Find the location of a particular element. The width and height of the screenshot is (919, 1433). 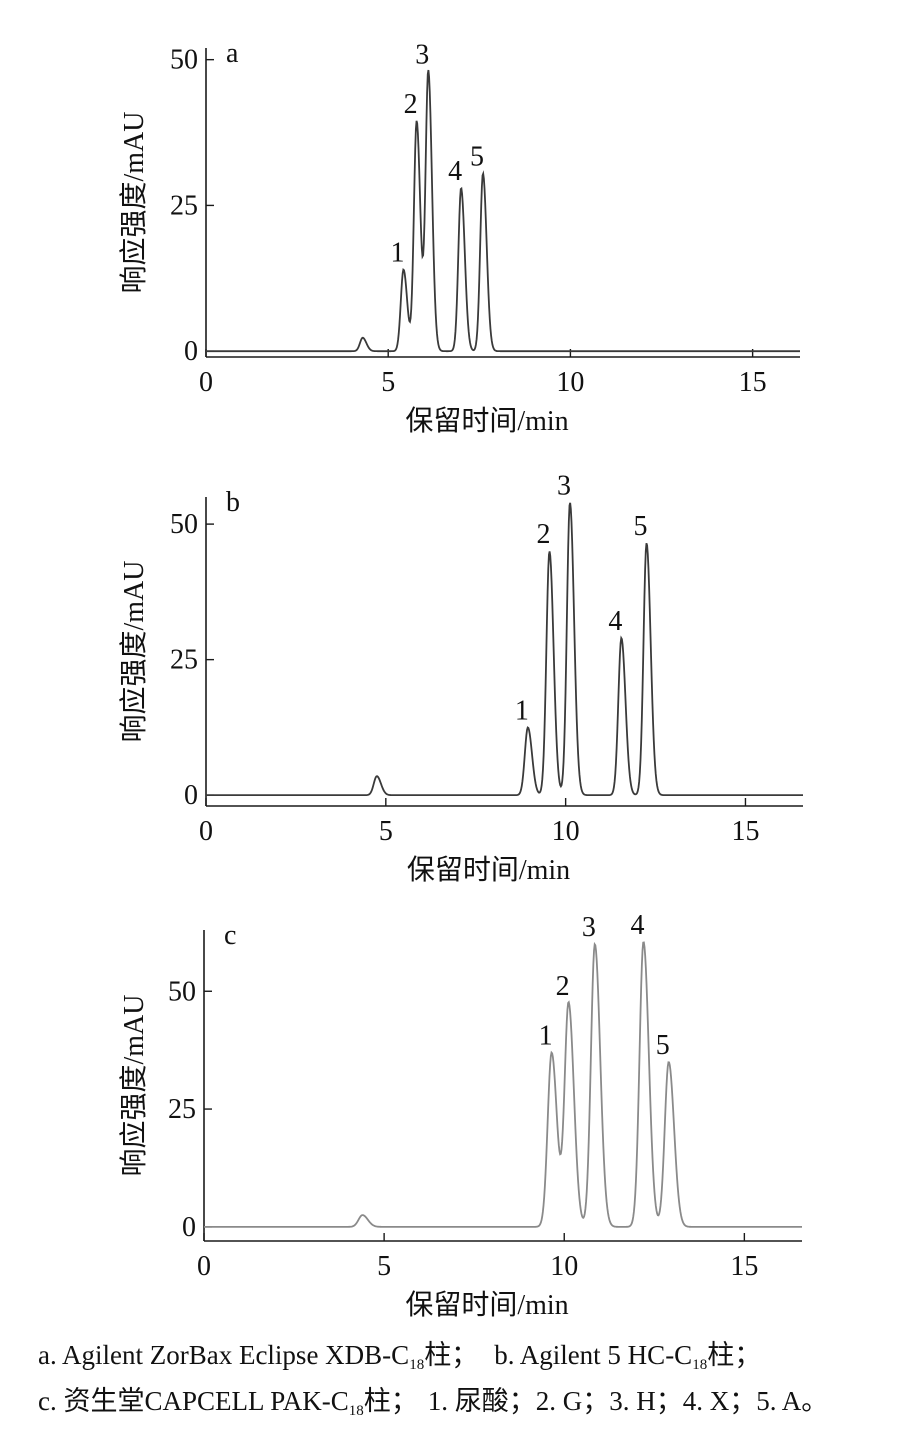

panel-label: a is located at coordinates (232, 53).